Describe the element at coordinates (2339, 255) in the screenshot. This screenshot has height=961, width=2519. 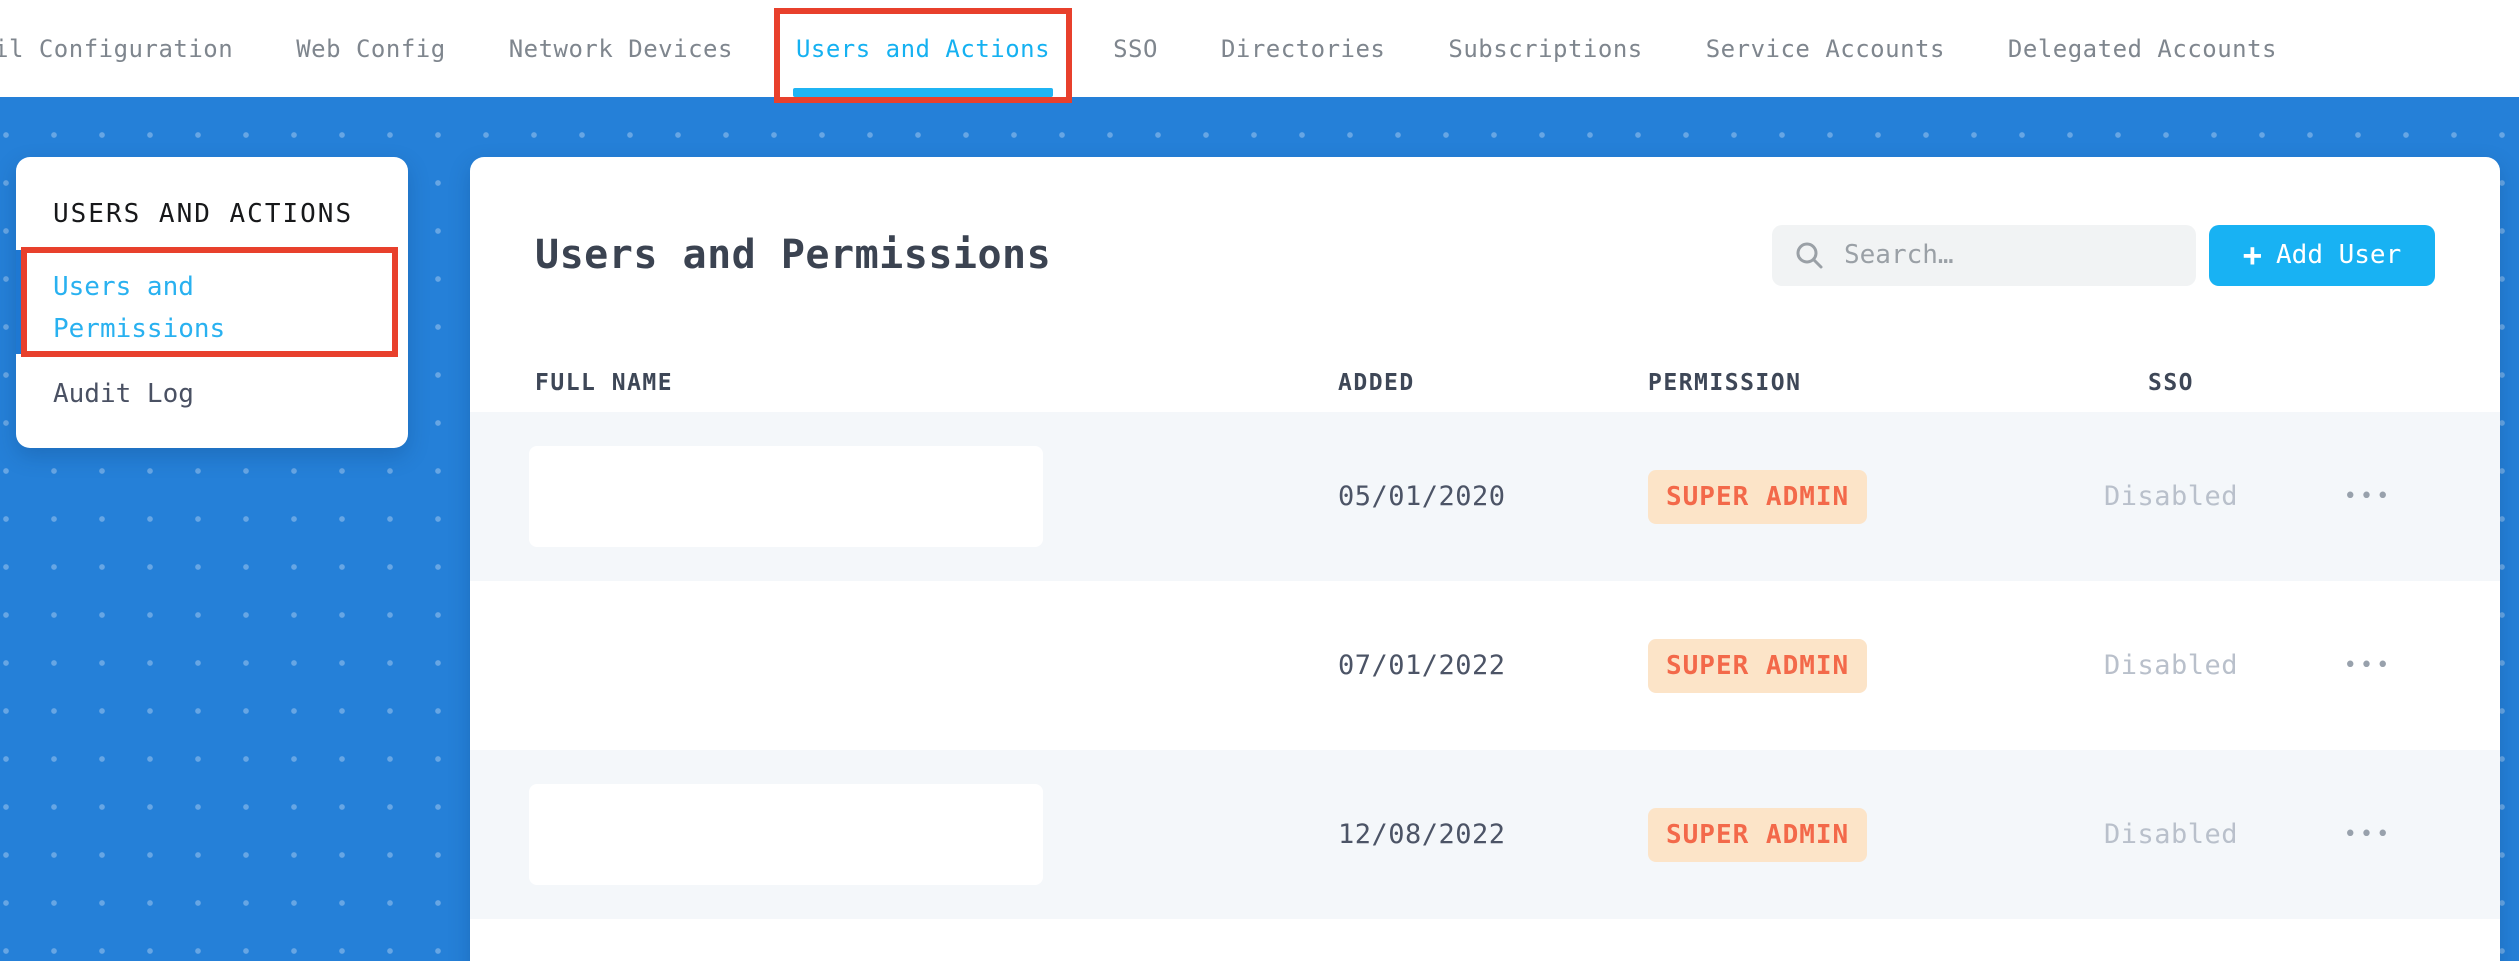
I see `add-user-label: Add User` at that location.